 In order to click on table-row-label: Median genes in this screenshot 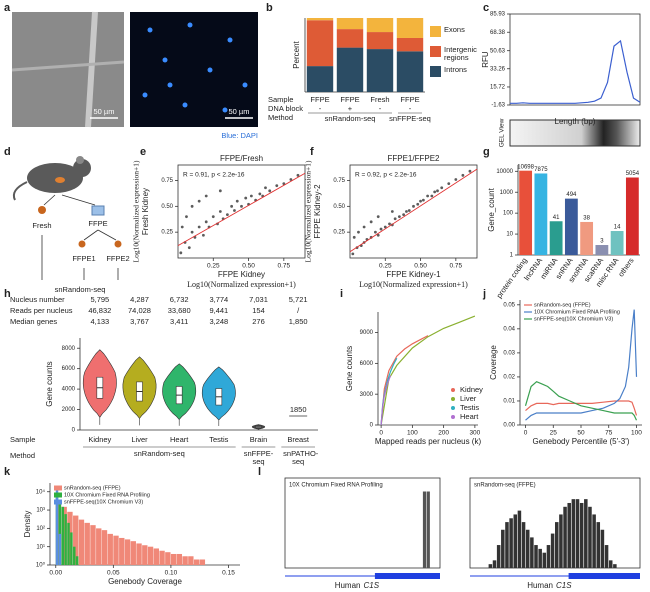, I will do `click(33, 321)`.